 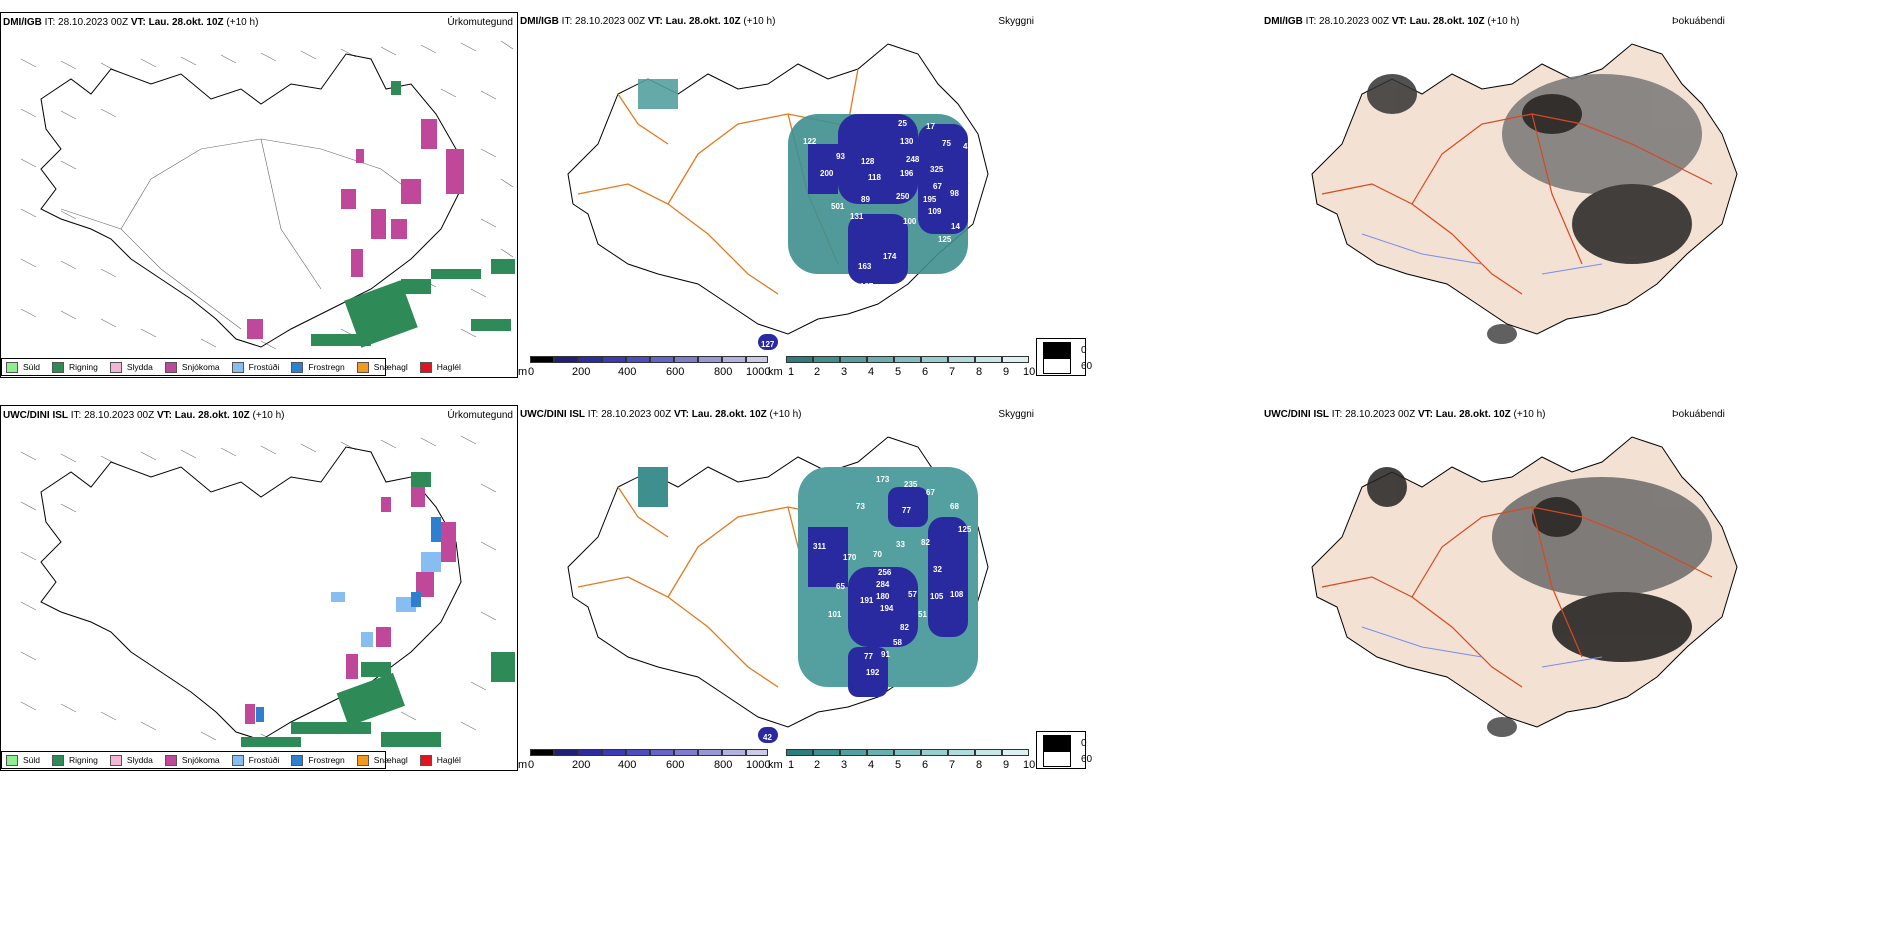 I want to click on svg-text: 194, so click(x=887, y=608).